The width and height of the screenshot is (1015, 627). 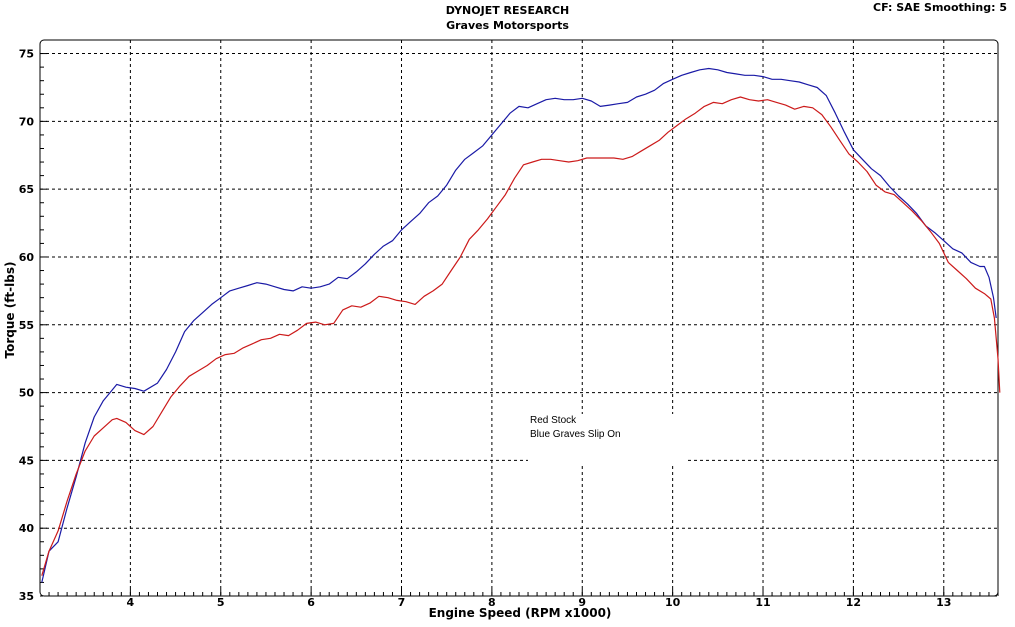 What do you see at coordinates (943, 602) in the screenshot?
I see `x-tick-label-13: 13` at bounding box center [943, 602].